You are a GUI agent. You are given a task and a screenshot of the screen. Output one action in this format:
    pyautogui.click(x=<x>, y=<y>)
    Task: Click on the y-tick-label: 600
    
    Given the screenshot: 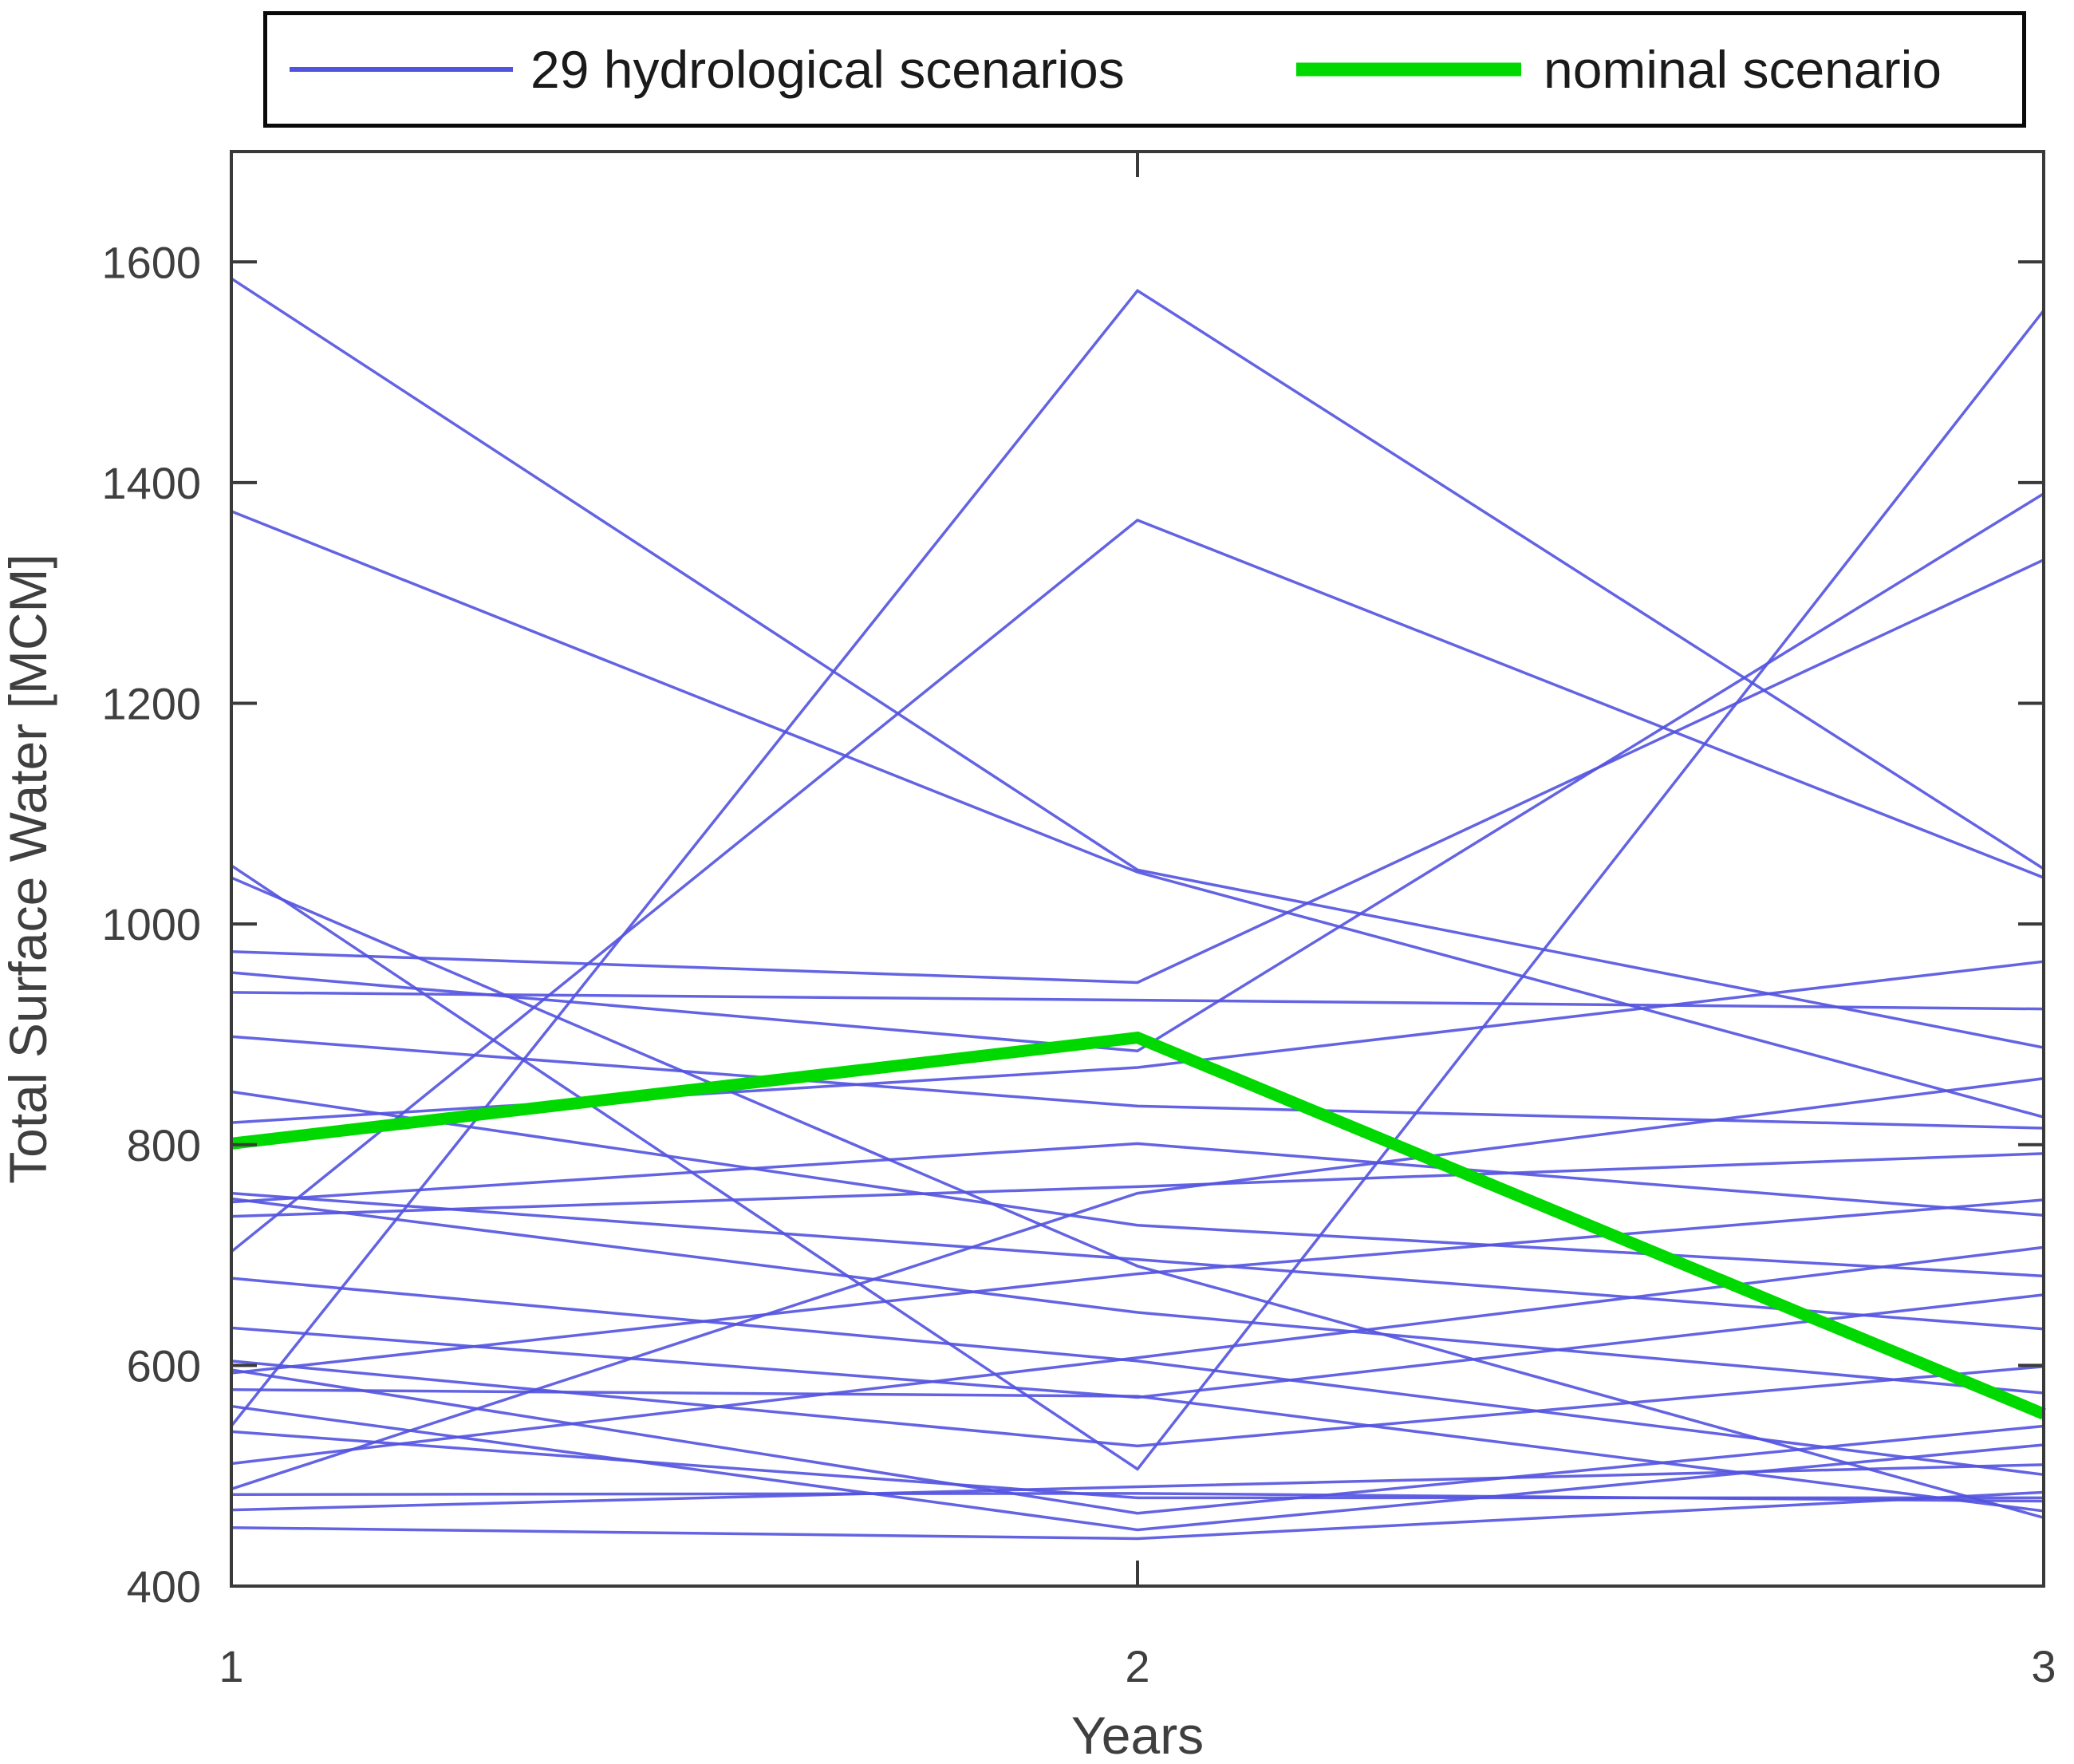 What is the action you would take?
    pyautogui.click(x=164, y=1365)
    